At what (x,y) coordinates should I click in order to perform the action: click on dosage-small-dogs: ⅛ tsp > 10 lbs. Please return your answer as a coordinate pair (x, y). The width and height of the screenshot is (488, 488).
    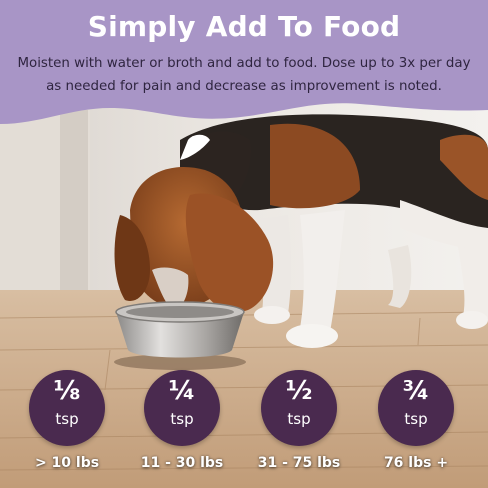
    Looking at the image, I should click on (67, 424).